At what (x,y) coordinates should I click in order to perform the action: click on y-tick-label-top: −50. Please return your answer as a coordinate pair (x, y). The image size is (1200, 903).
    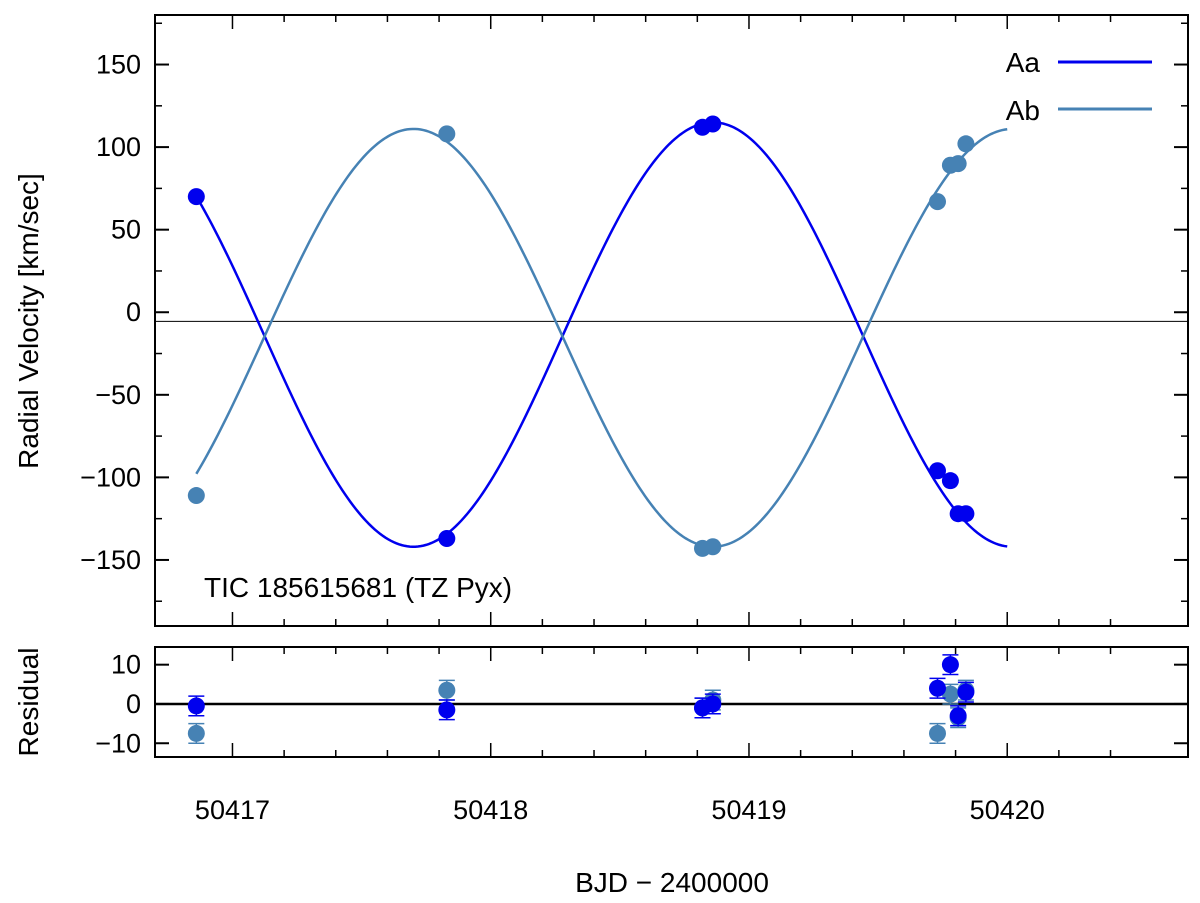
    Looking at the image, I should click on (118, 395).